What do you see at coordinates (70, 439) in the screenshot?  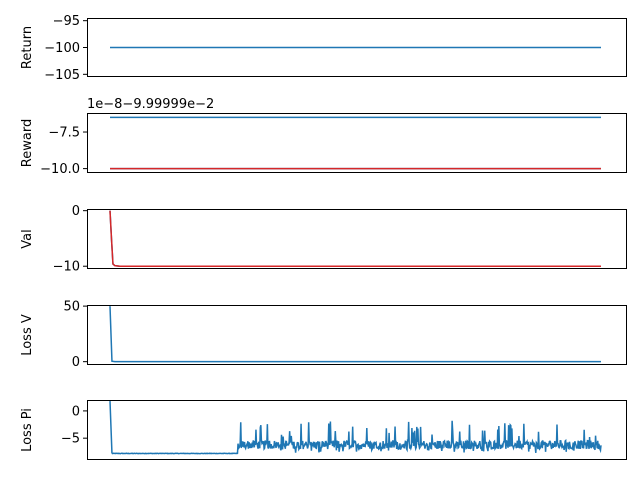 I see `loss-pi-ytick-label: −5` at bounding box center [70, 439].